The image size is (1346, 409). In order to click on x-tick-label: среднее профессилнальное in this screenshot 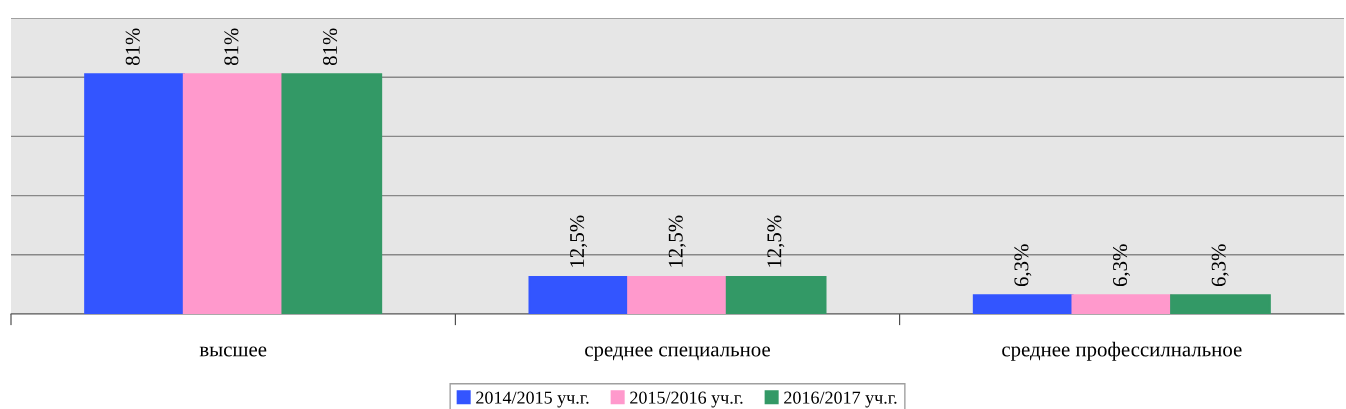, I will do `click(1122, 351)`.